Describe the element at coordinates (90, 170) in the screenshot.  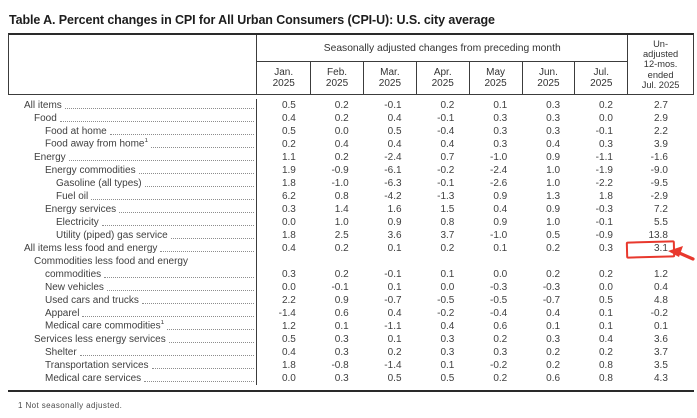
I see `row-label: Energy commodities` at that location.